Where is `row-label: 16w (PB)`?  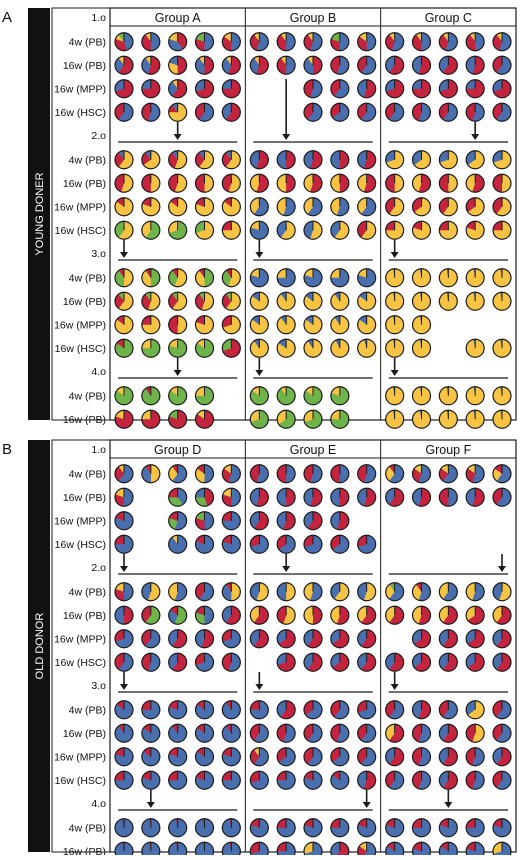
row-label: 16w (PB) is located at coordinates (84, 66).